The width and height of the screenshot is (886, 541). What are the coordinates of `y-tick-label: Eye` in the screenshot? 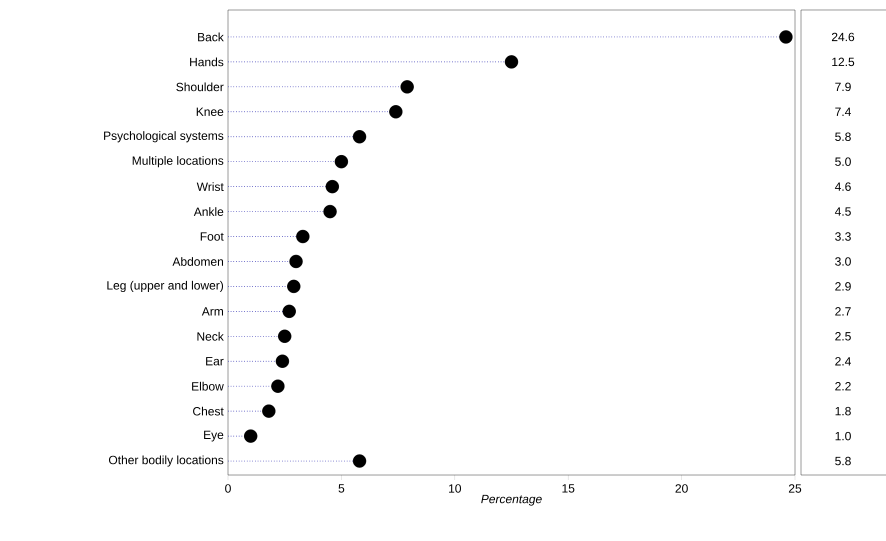 It's located at (214, 436).